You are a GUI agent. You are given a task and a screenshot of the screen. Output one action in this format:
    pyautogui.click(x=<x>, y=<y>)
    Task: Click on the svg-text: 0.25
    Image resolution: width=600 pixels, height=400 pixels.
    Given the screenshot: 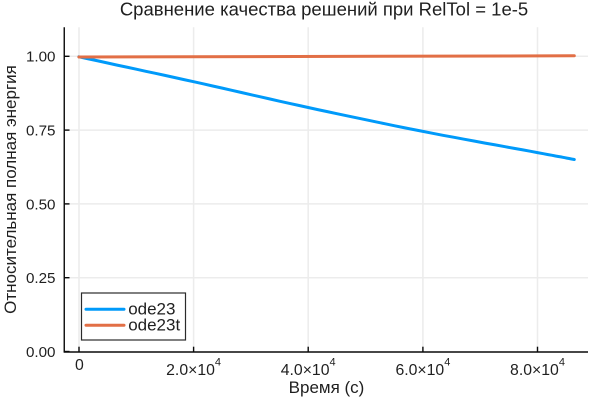 What is the action you would take?
    pyautogui.click(x=41, y=278)
    